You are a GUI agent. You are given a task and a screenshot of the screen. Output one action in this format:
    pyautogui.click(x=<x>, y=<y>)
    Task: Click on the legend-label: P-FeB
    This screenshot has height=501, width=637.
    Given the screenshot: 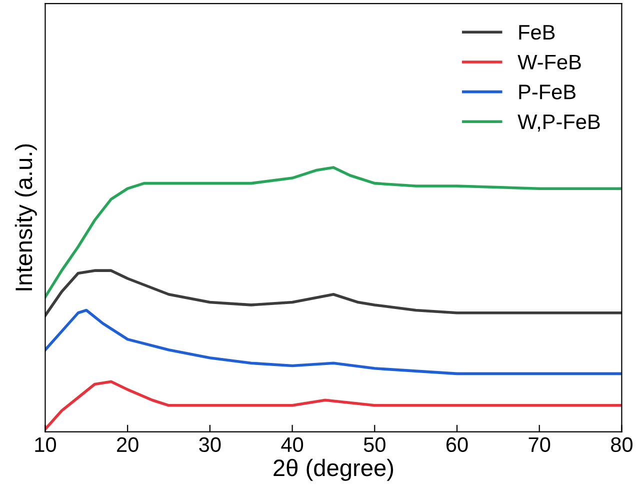 What is the action you would take?
    pyautogui.click(x=547, y=92)
    